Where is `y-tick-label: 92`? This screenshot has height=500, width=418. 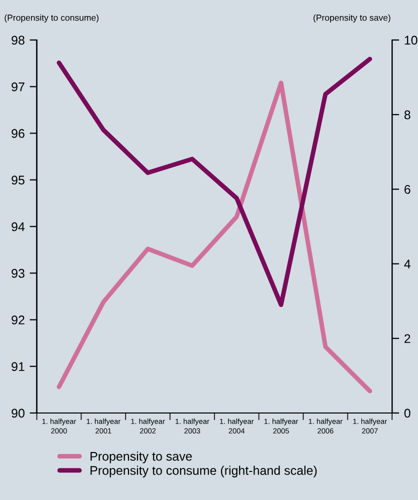
y-tick-label: 92 is located at coordinates (18, 320).